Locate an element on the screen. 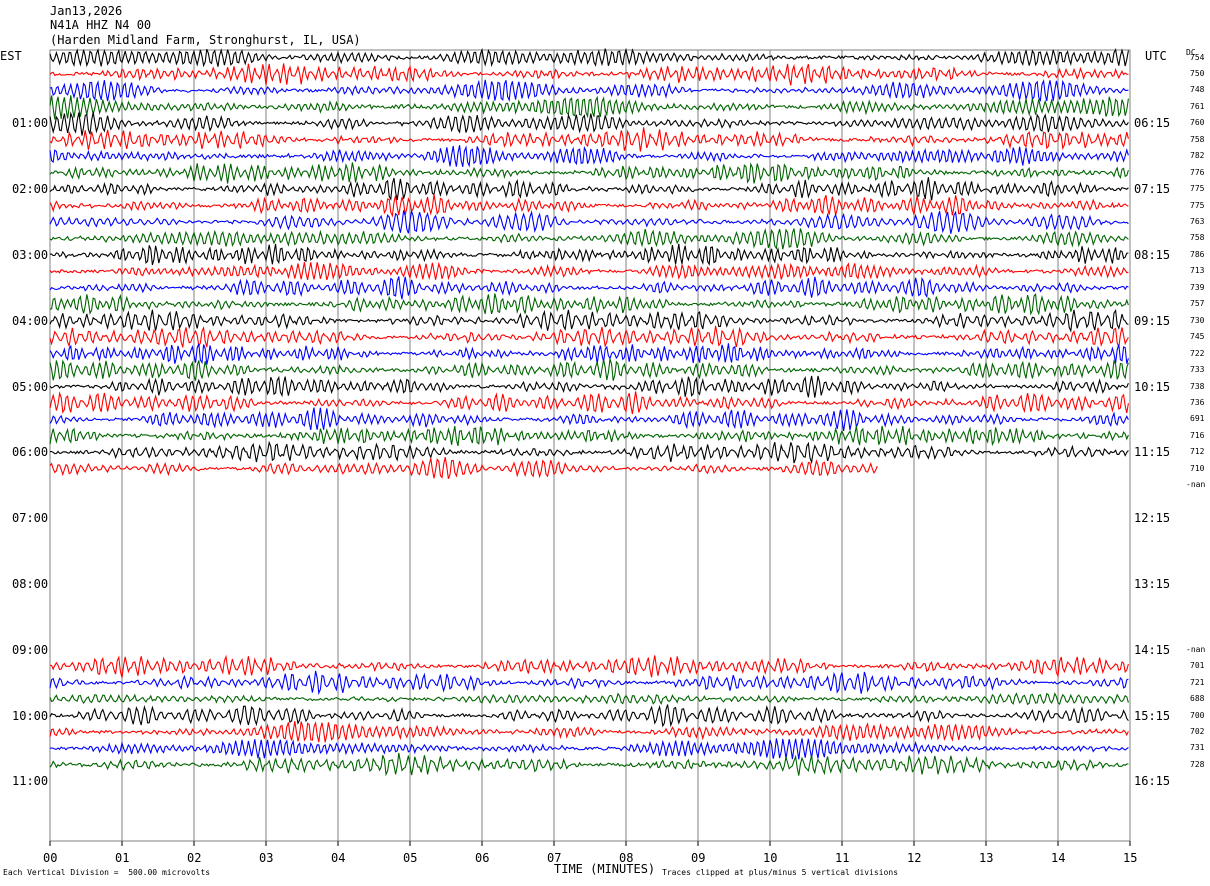 The height and width of the screenshot is (886, 1210). dc-offset-label: 776 is located at coordinates (1197, 172).